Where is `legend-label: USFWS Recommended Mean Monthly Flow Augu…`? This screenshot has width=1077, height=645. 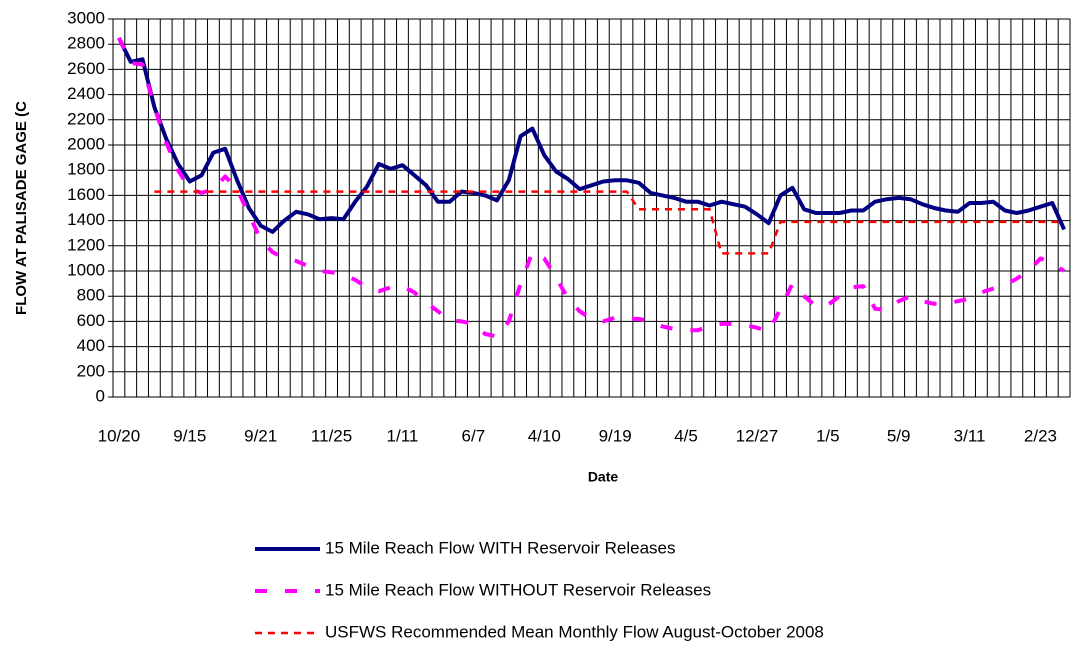 legend-label: USFWS Recommended Mean Monthly Flow Augu… is located at coordinates (574, 631).